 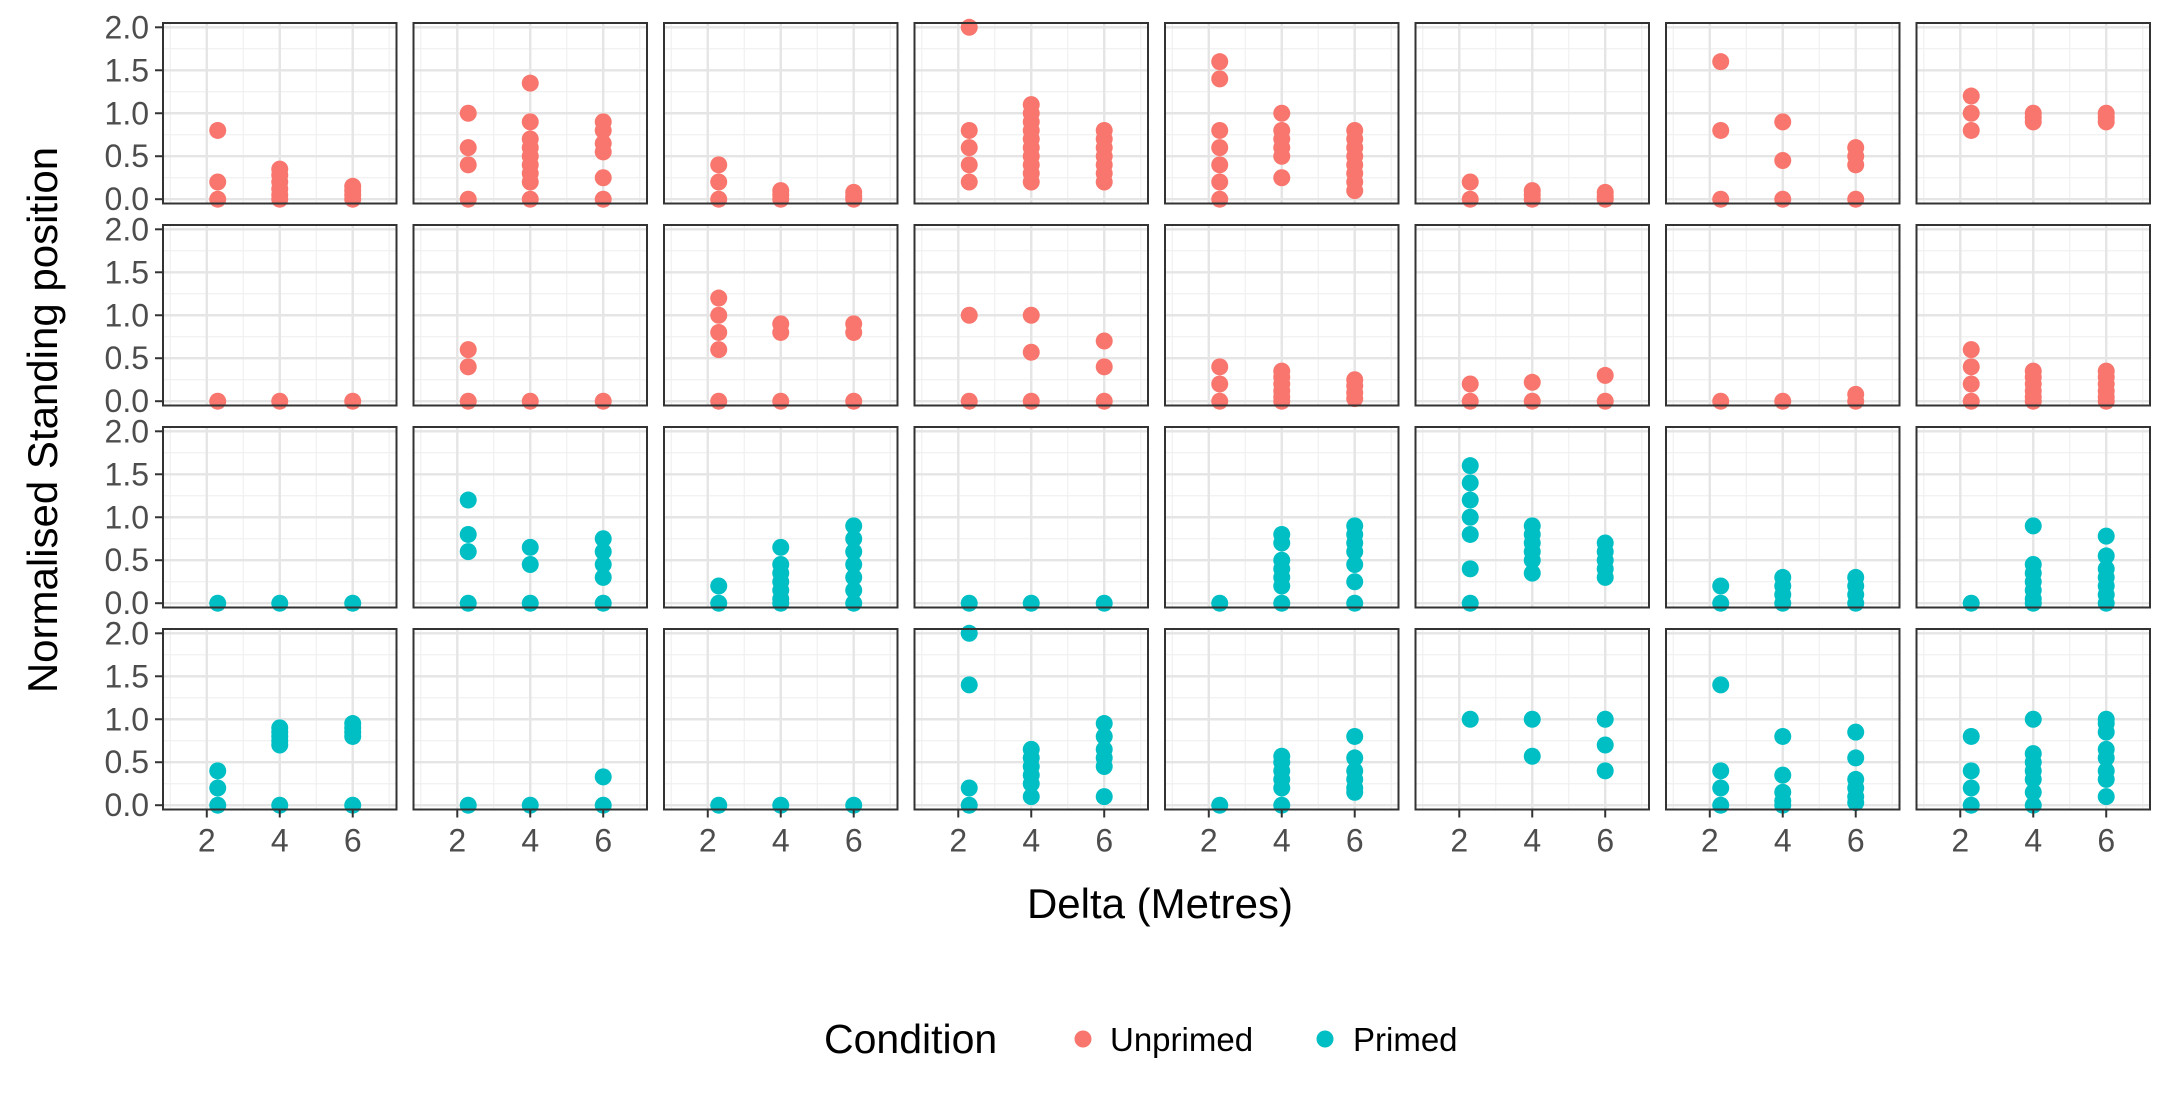 What do you see at coordinates (127, 272) in the screenshot?
I see `y-tick-label: 1.5` at bounding box center [127, 272].